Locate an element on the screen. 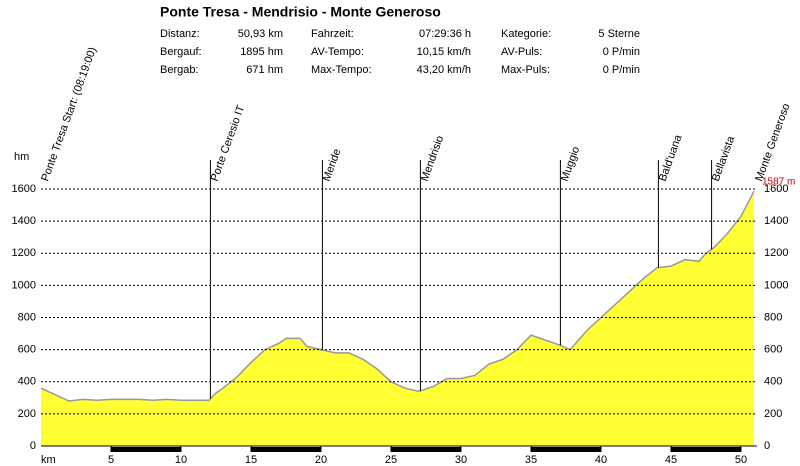 The width and height of the screenshot is (800, 466). stat-label: Max-Puls: is located at coordinates (525, 70).